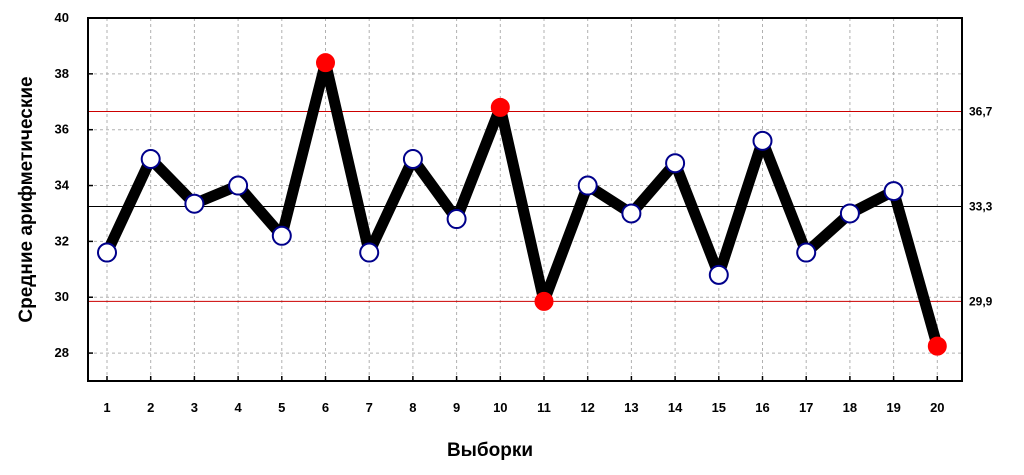 Image resolution: width=1024 pixels, height=475 pixels. Describe the element at coordinates (850, 407) in the screenshot. I see `x-tick-label: 18` at that location.